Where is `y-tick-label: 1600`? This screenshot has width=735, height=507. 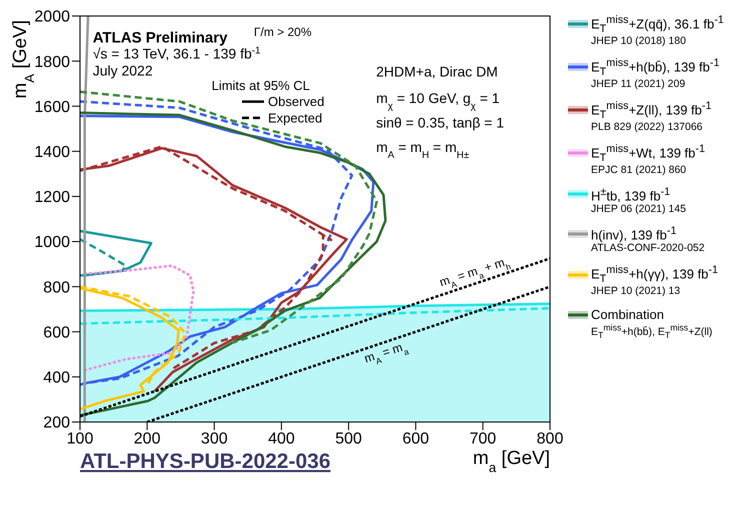 y-tick-label: 1600 is located at coordinates (52, 107).